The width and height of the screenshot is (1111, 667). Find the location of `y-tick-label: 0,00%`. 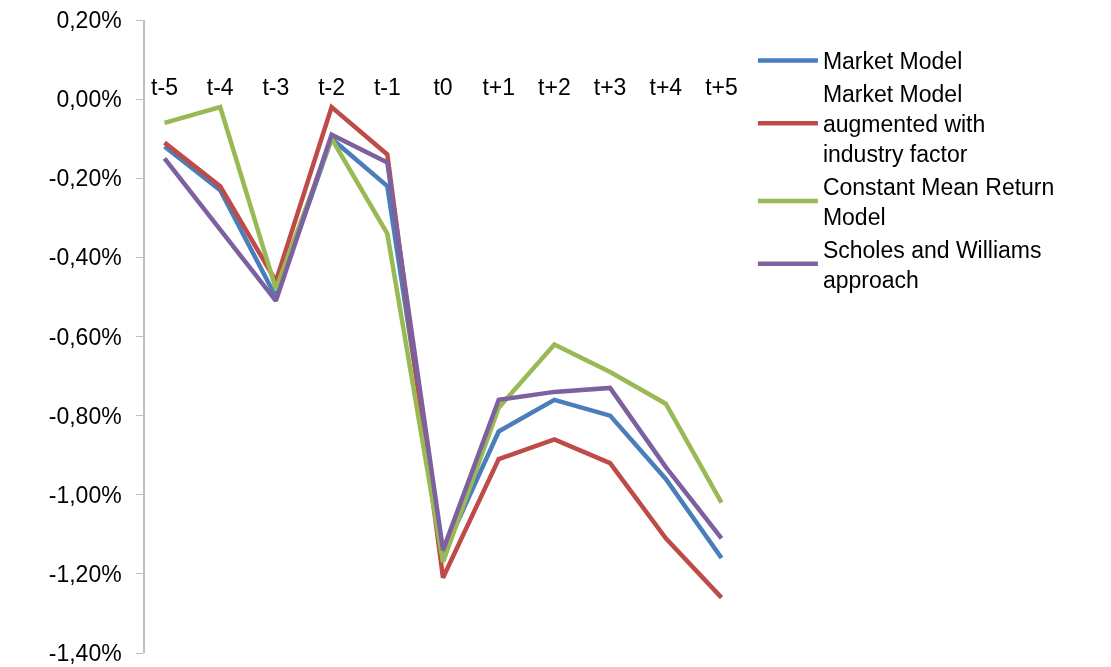

y-tick-label: 0,00% is located at coordinates (89, 99).